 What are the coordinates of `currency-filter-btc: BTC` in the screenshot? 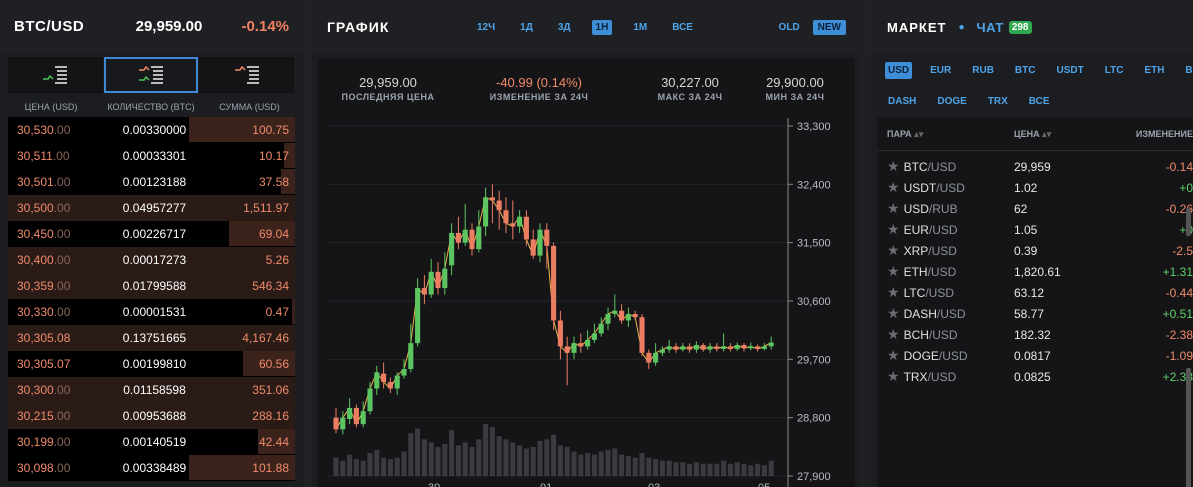 It's located at (1025, 70).